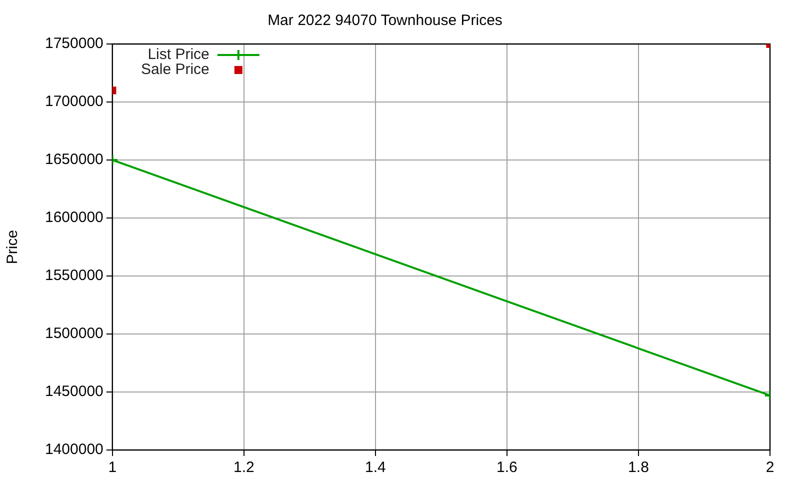  What do you see at coordinates (13, 247) in the screenshot?
I see `y-axis-title: Price` at bounding box center [13, 247].